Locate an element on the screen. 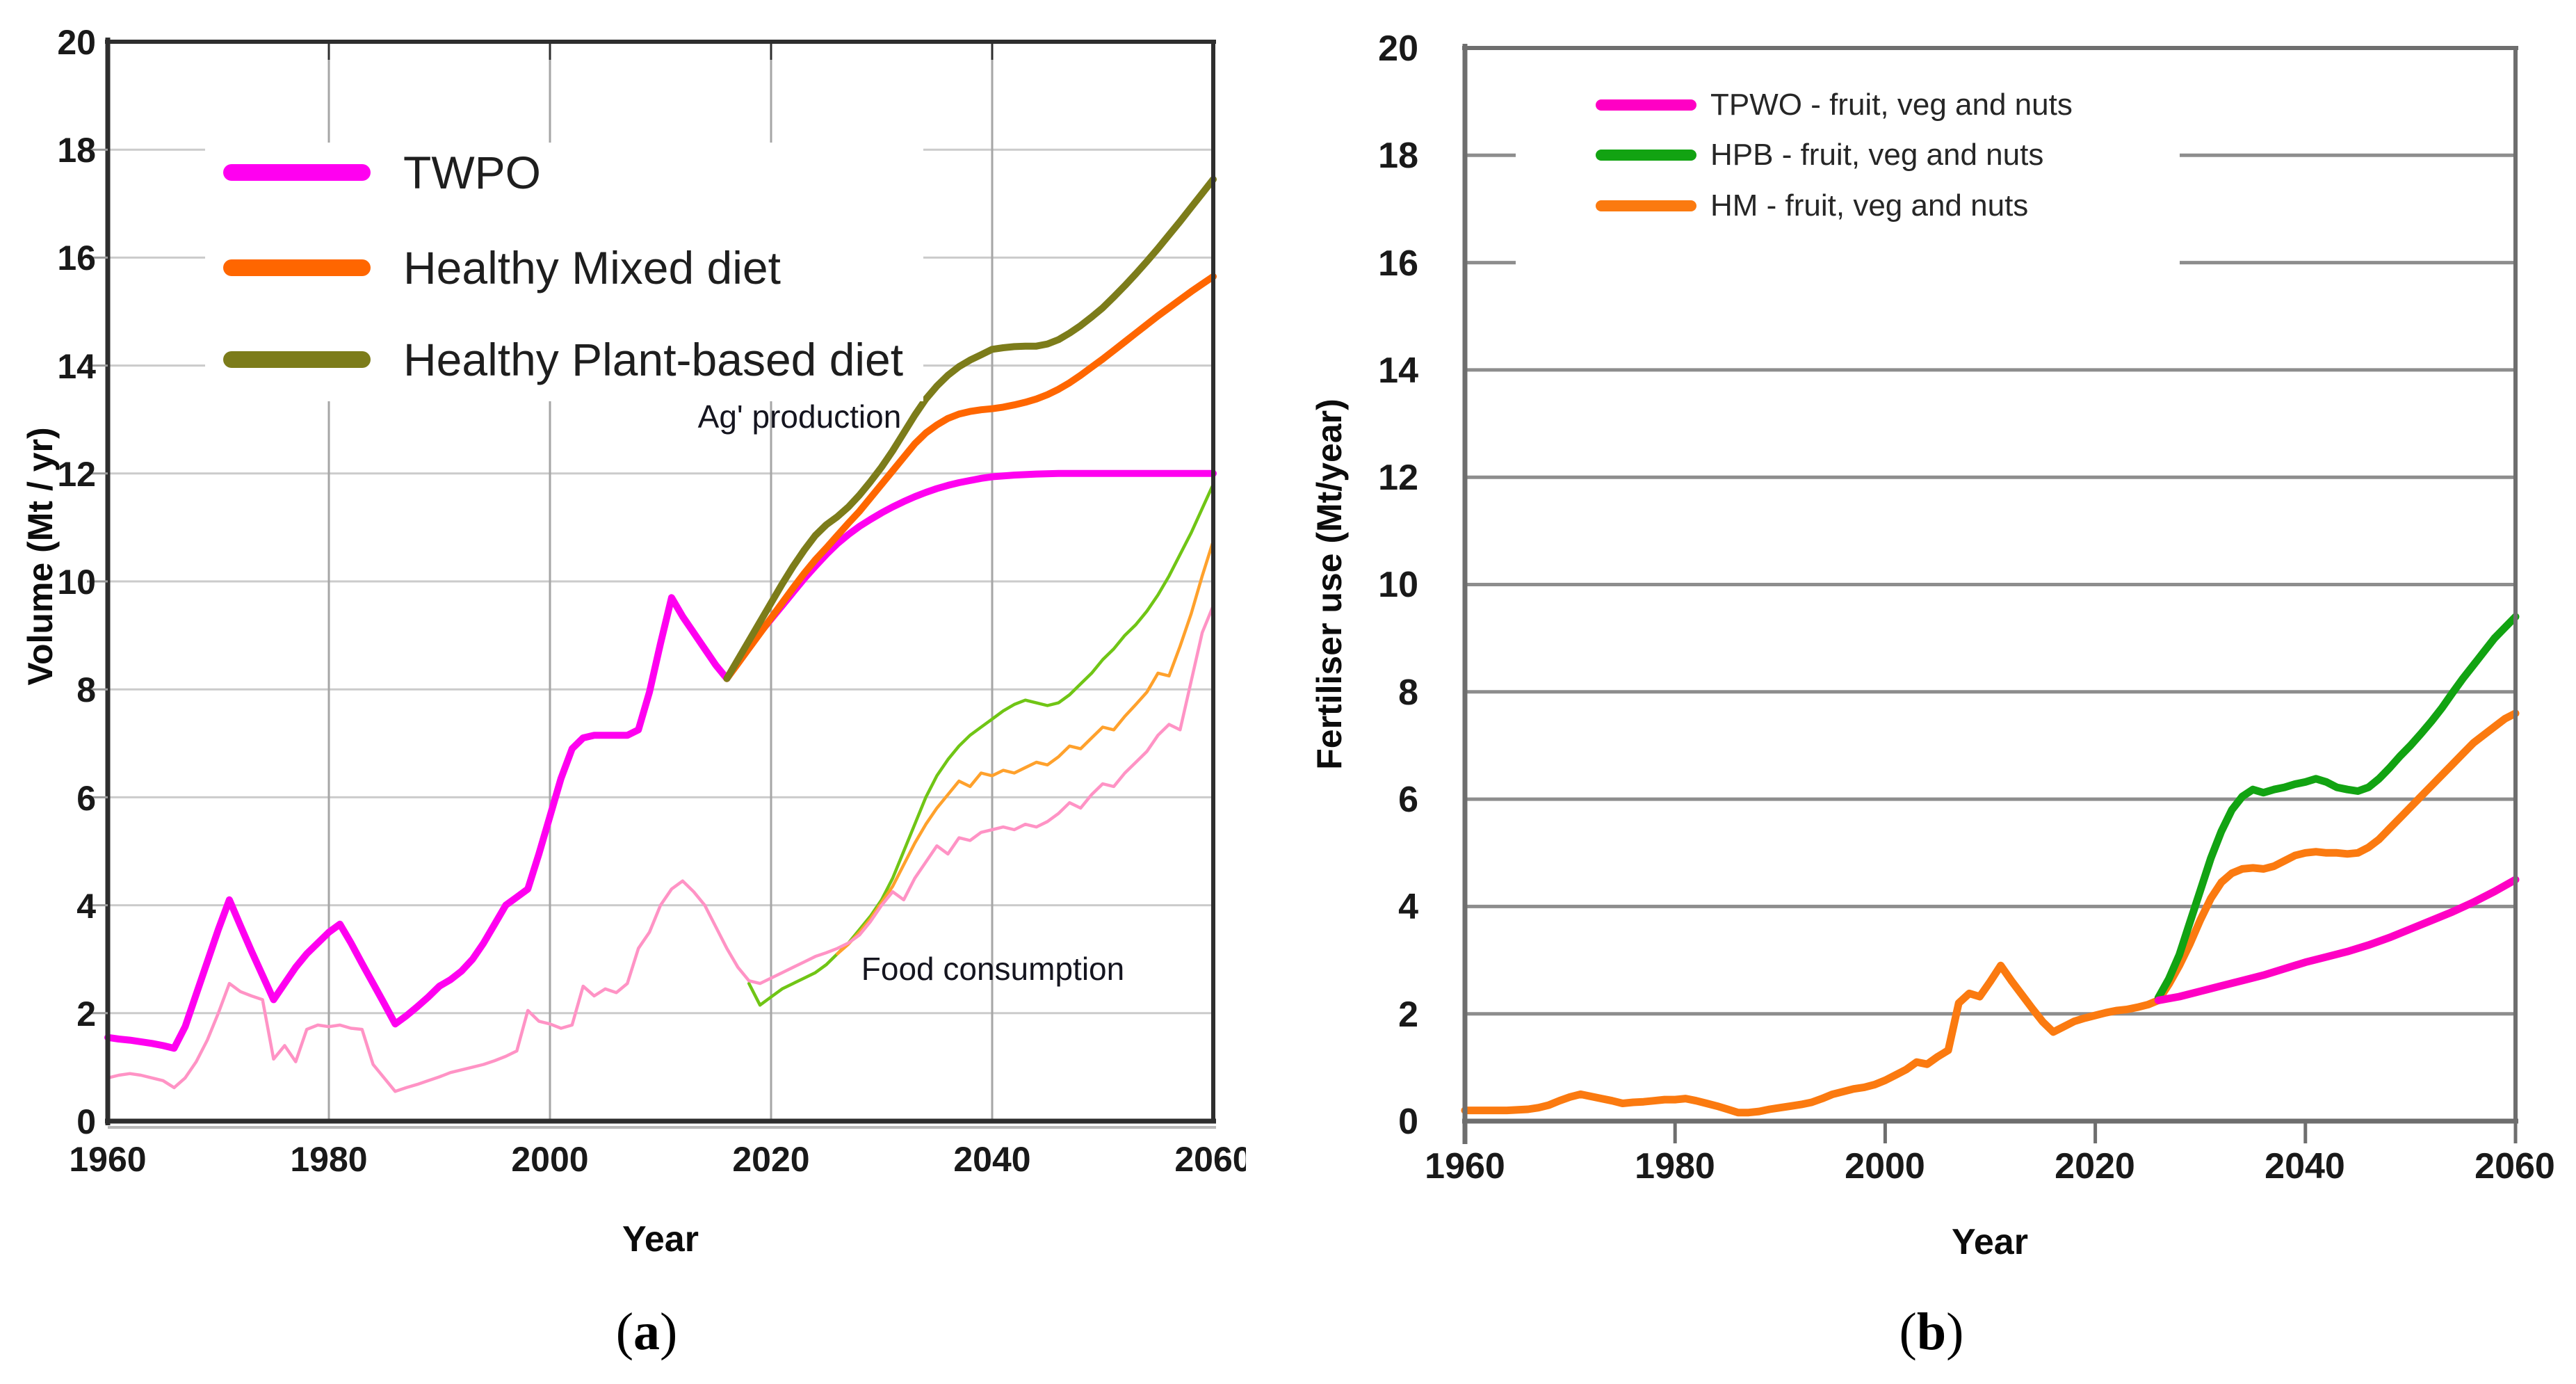  series-line-hpb-food-consumption is located at coordinates (981, 745).